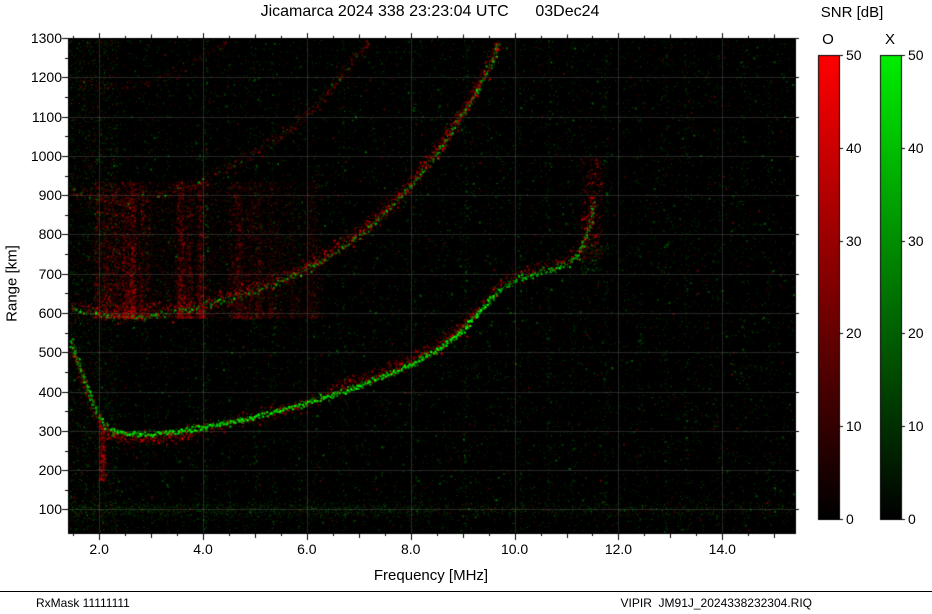 Image resolution: width=932 pixels, height=614 pixels. Describe the element at coordinates (46, 155) in the screenshot. I see `y-tick-label: 1000` at that location.